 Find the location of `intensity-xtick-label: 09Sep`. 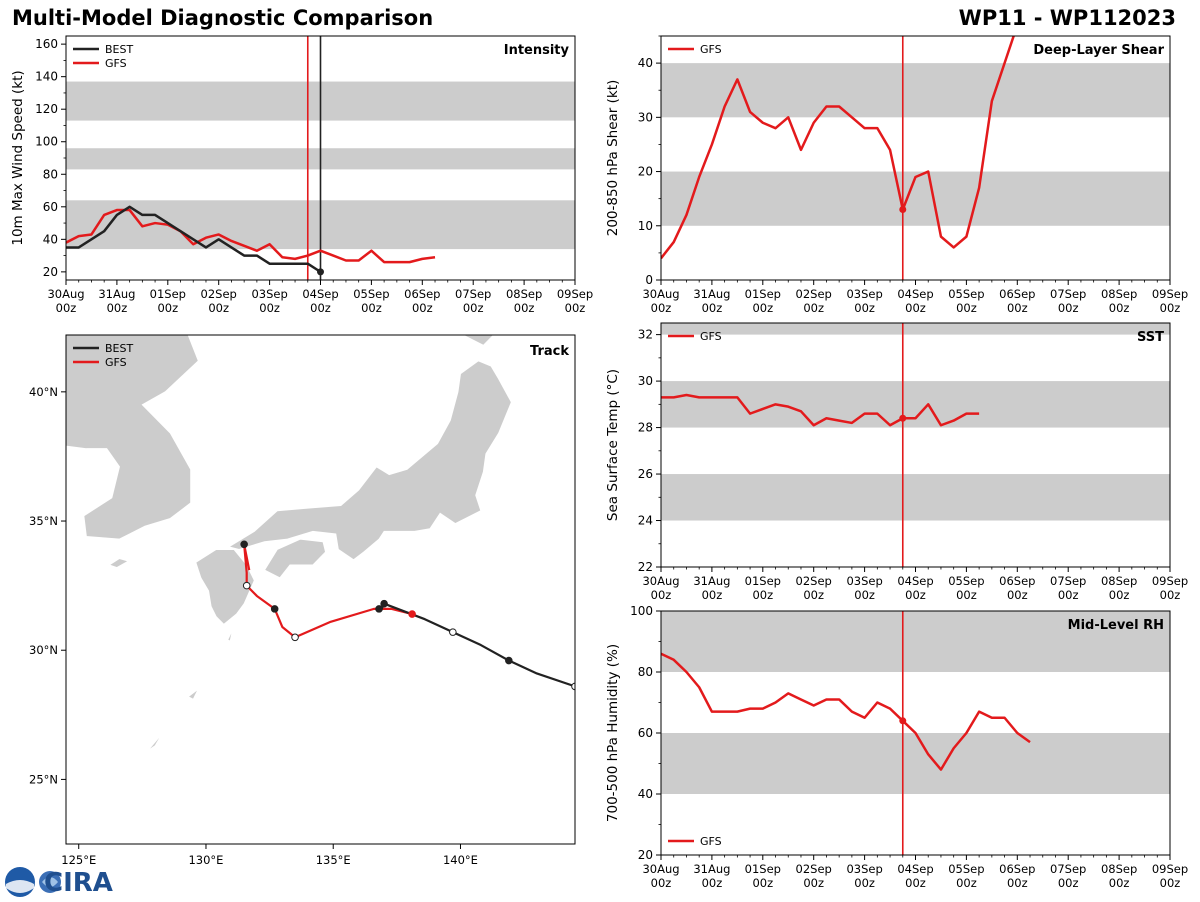

intensity-xtick-label: 09Sep is located at coordinates (575, 294).